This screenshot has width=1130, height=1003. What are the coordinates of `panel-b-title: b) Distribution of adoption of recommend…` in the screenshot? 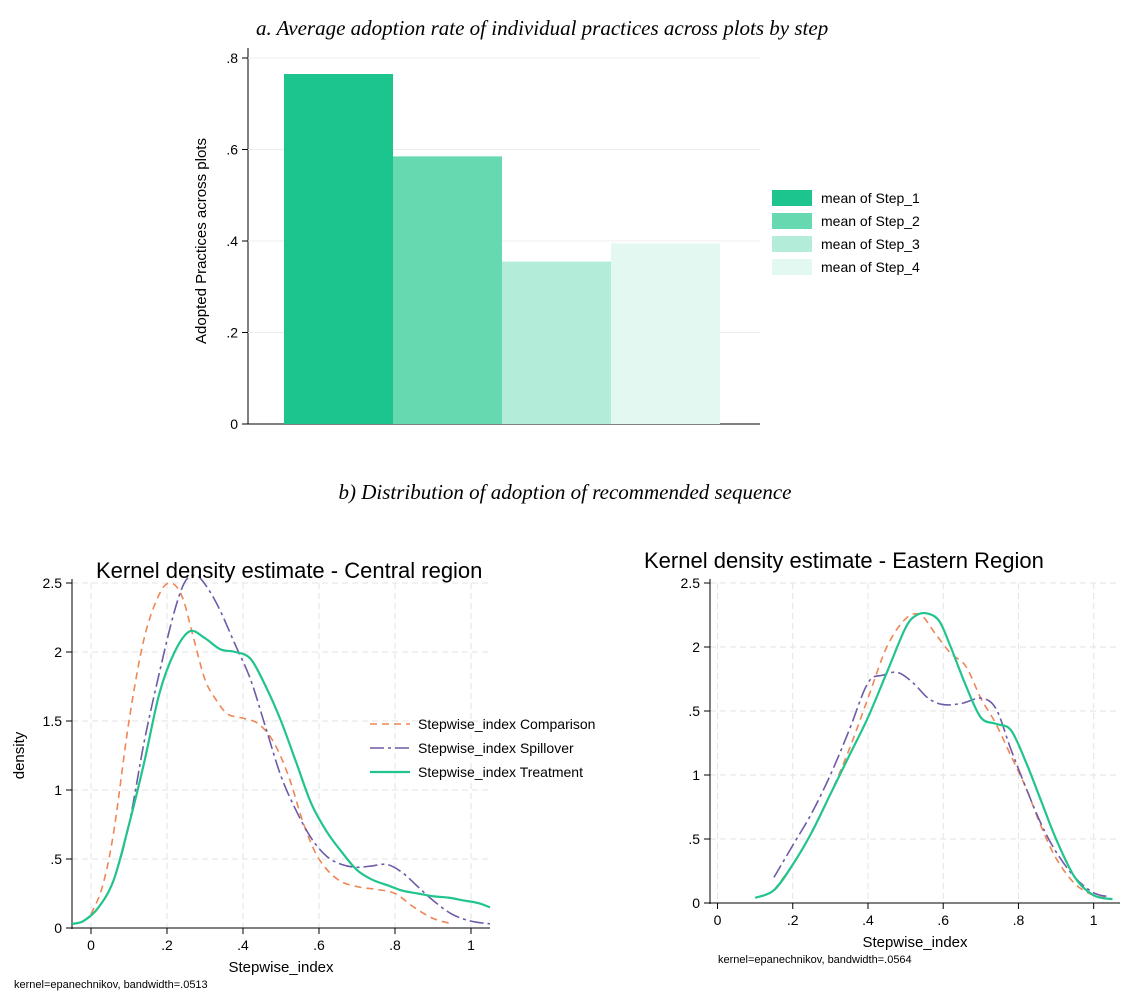 It's located at (565, 492).